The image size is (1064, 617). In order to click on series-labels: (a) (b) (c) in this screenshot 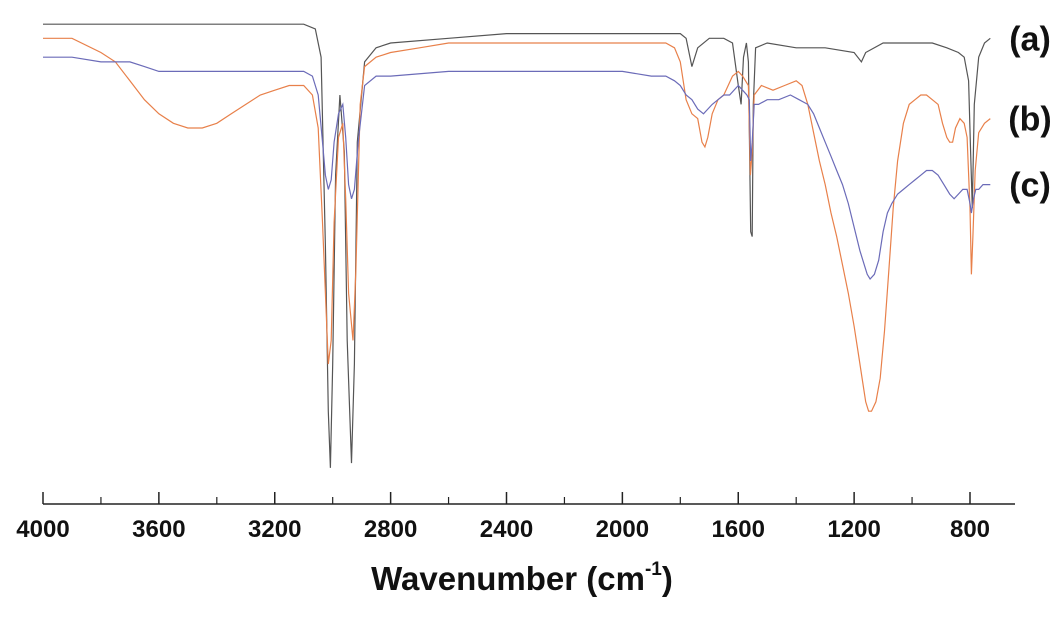, I will do `click(1029, 112)`.